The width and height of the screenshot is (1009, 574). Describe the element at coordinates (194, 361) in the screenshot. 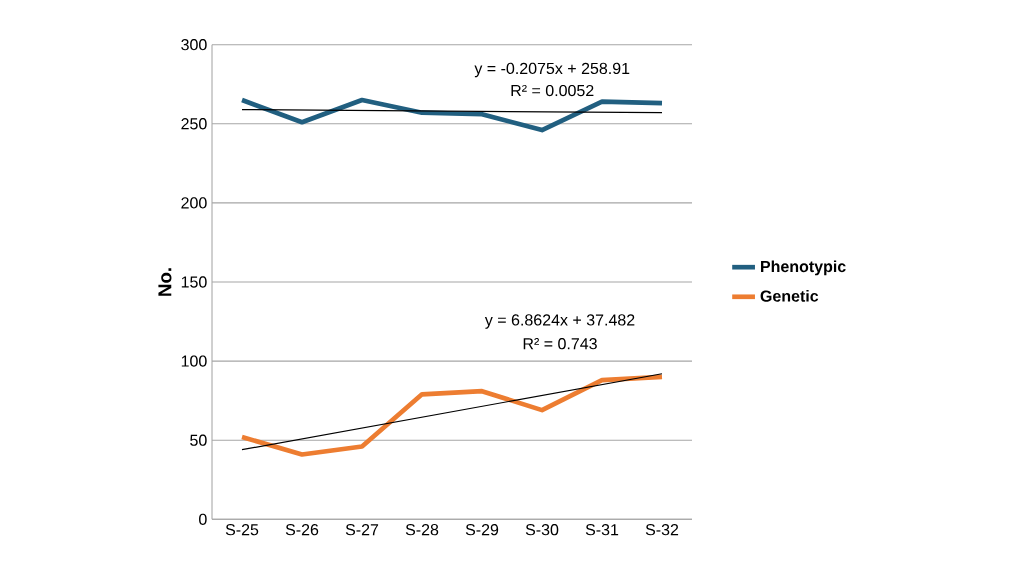

I see `y-tick-label: 100` at that location.